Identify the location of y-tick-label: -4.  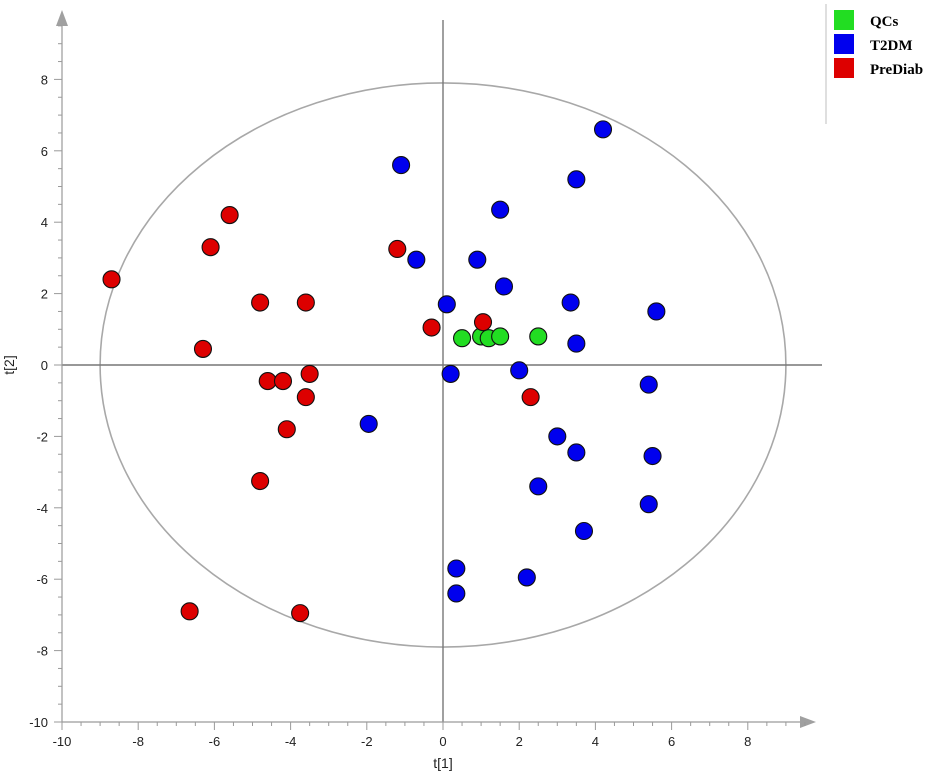
(42, 508).